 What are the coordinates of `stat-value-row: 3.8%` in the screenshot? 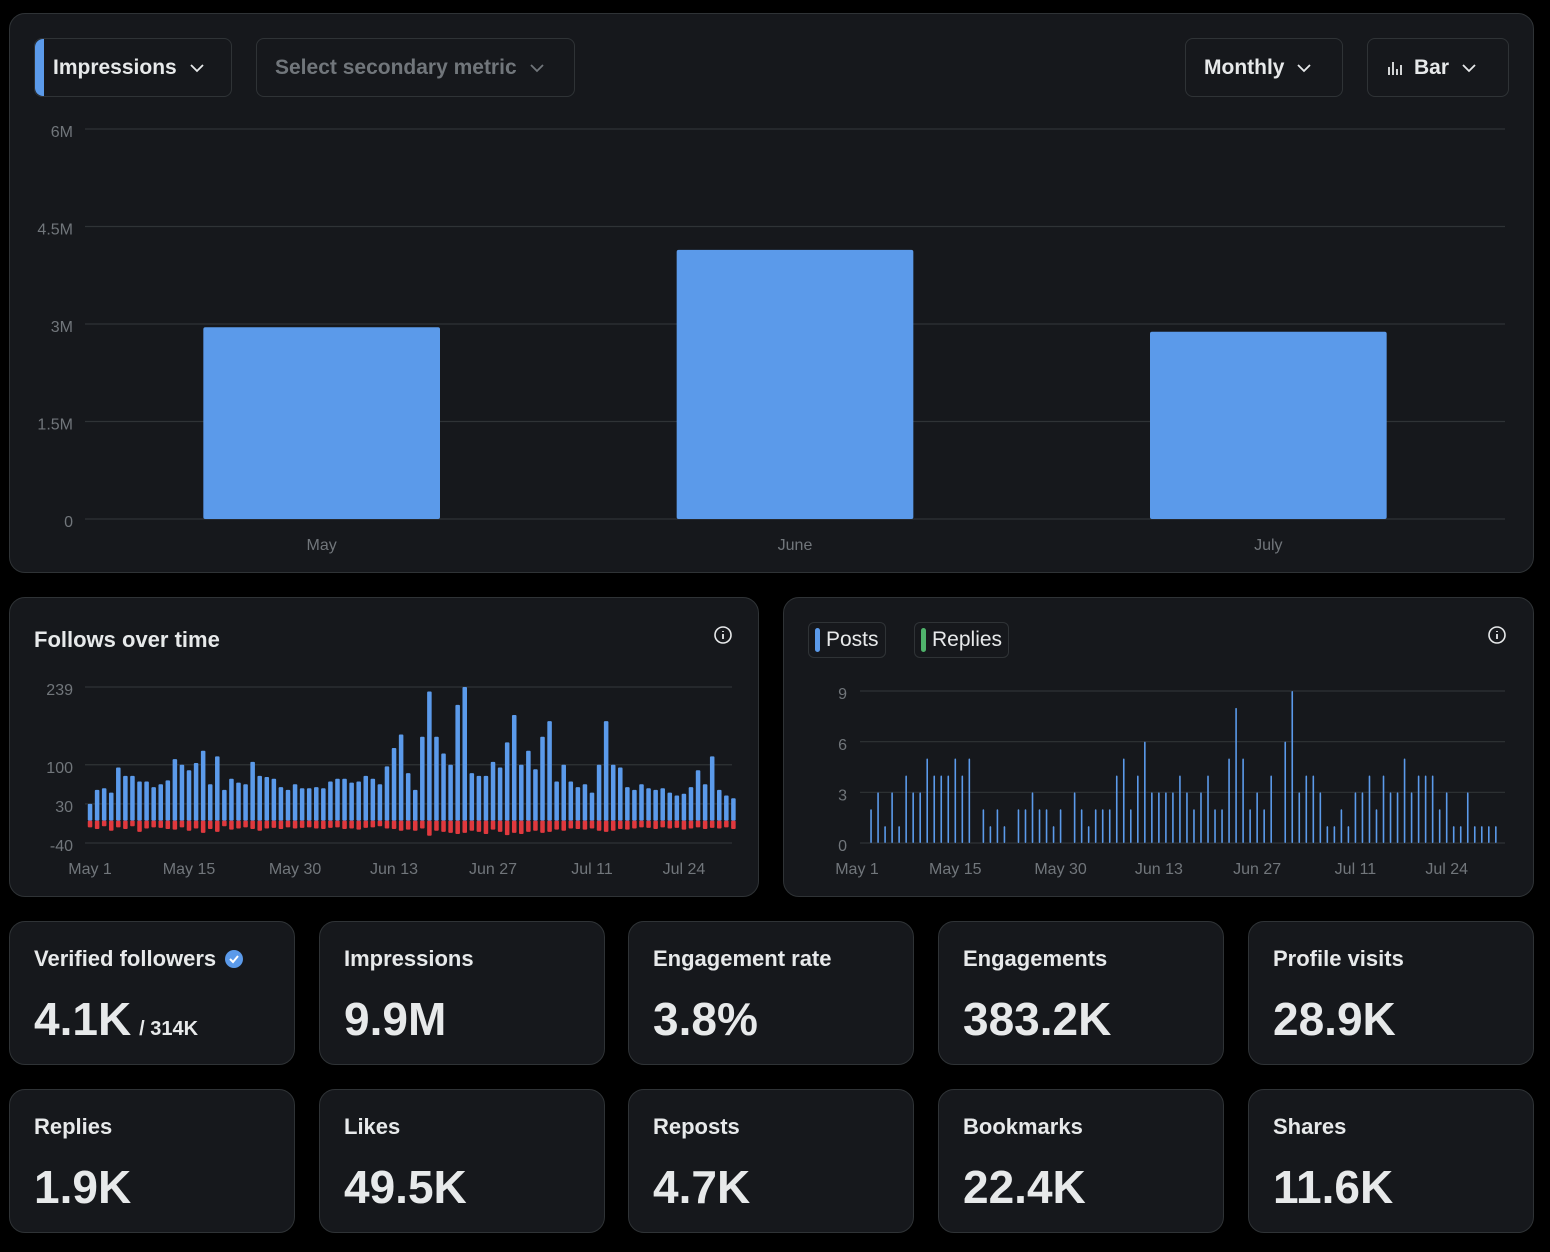 It's located at (705, 1019).